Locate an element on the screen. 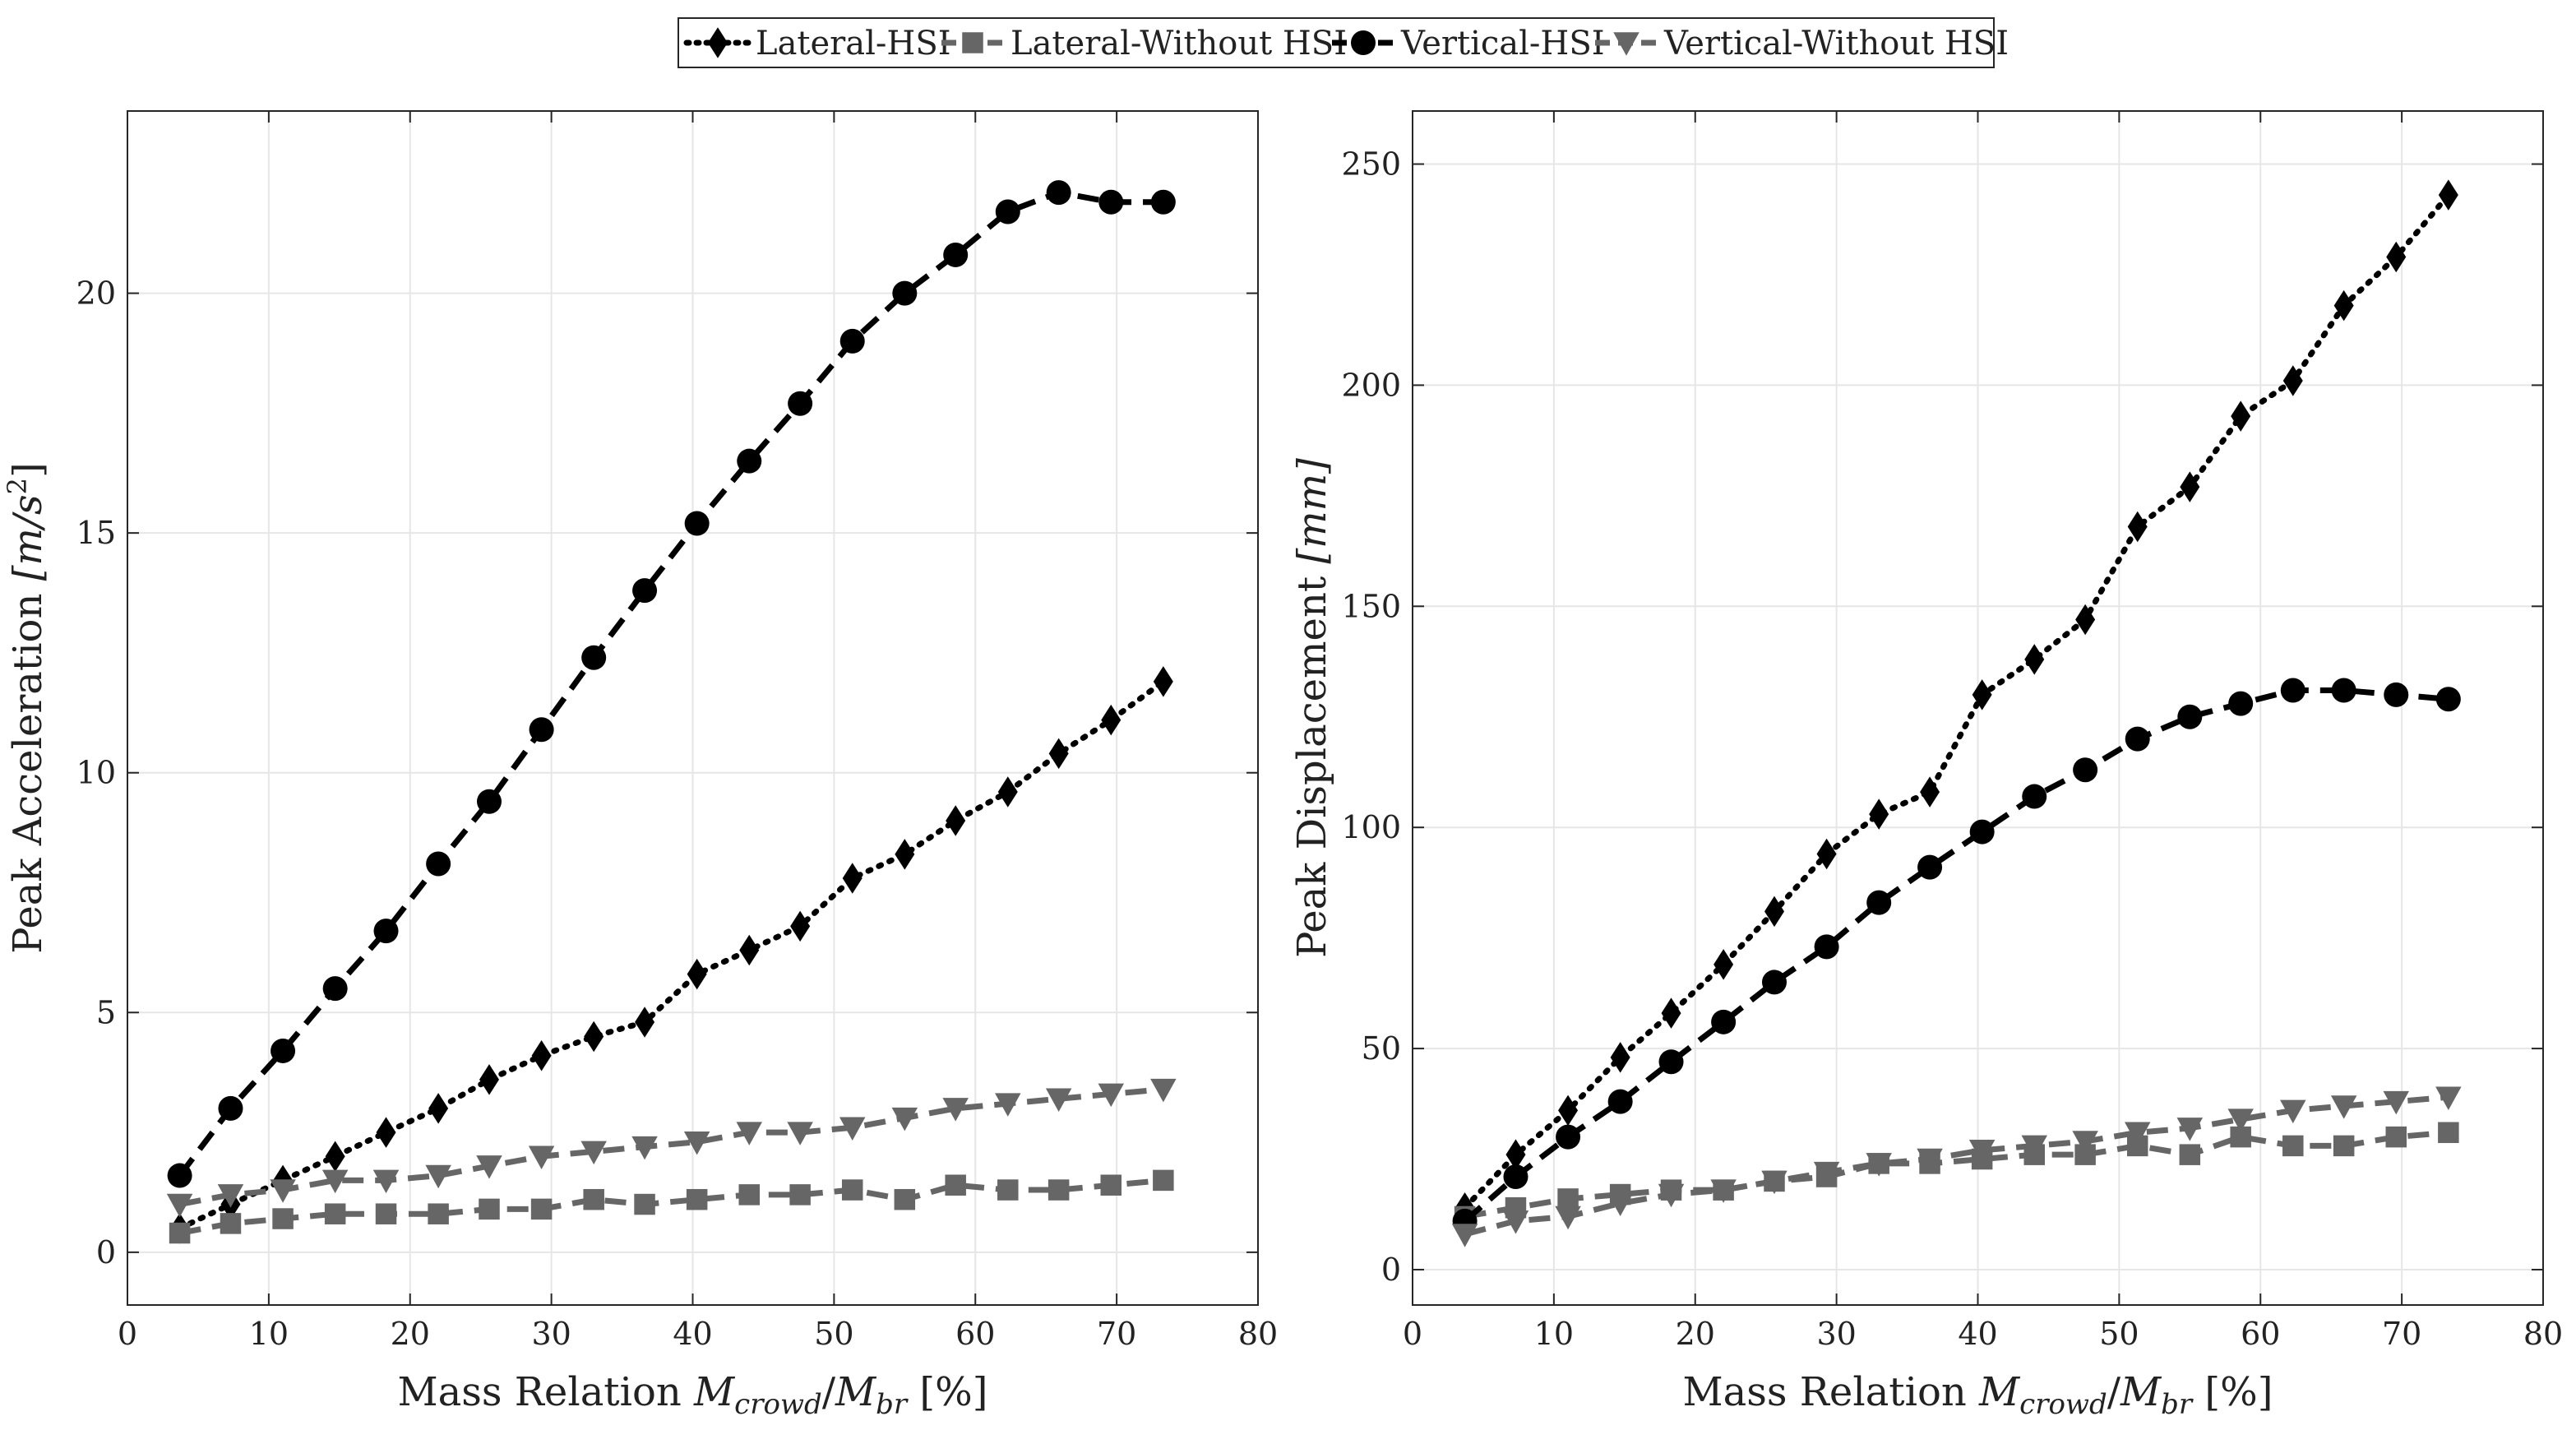 The width and height of the screenshot is (2576, 1430). legend-entry-vertical-without-hsi: Vertical-Without HSI is located at coordinates (1802, 43).